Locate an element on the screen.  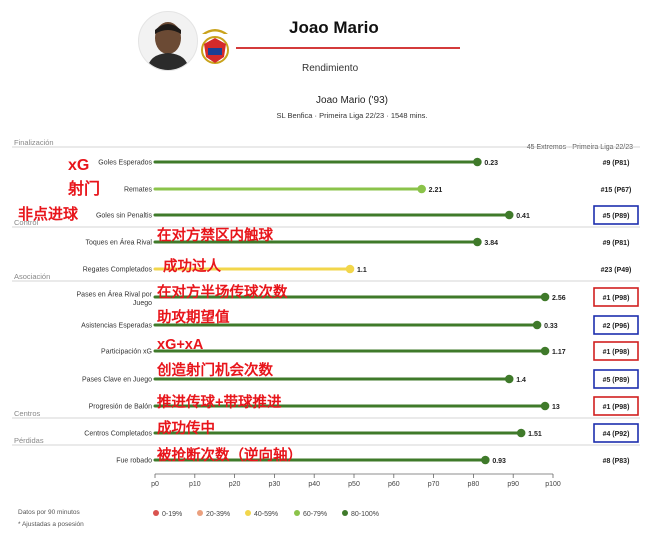
annotation-label: 创造射门机会次数 is located at coordinates (214, 370).